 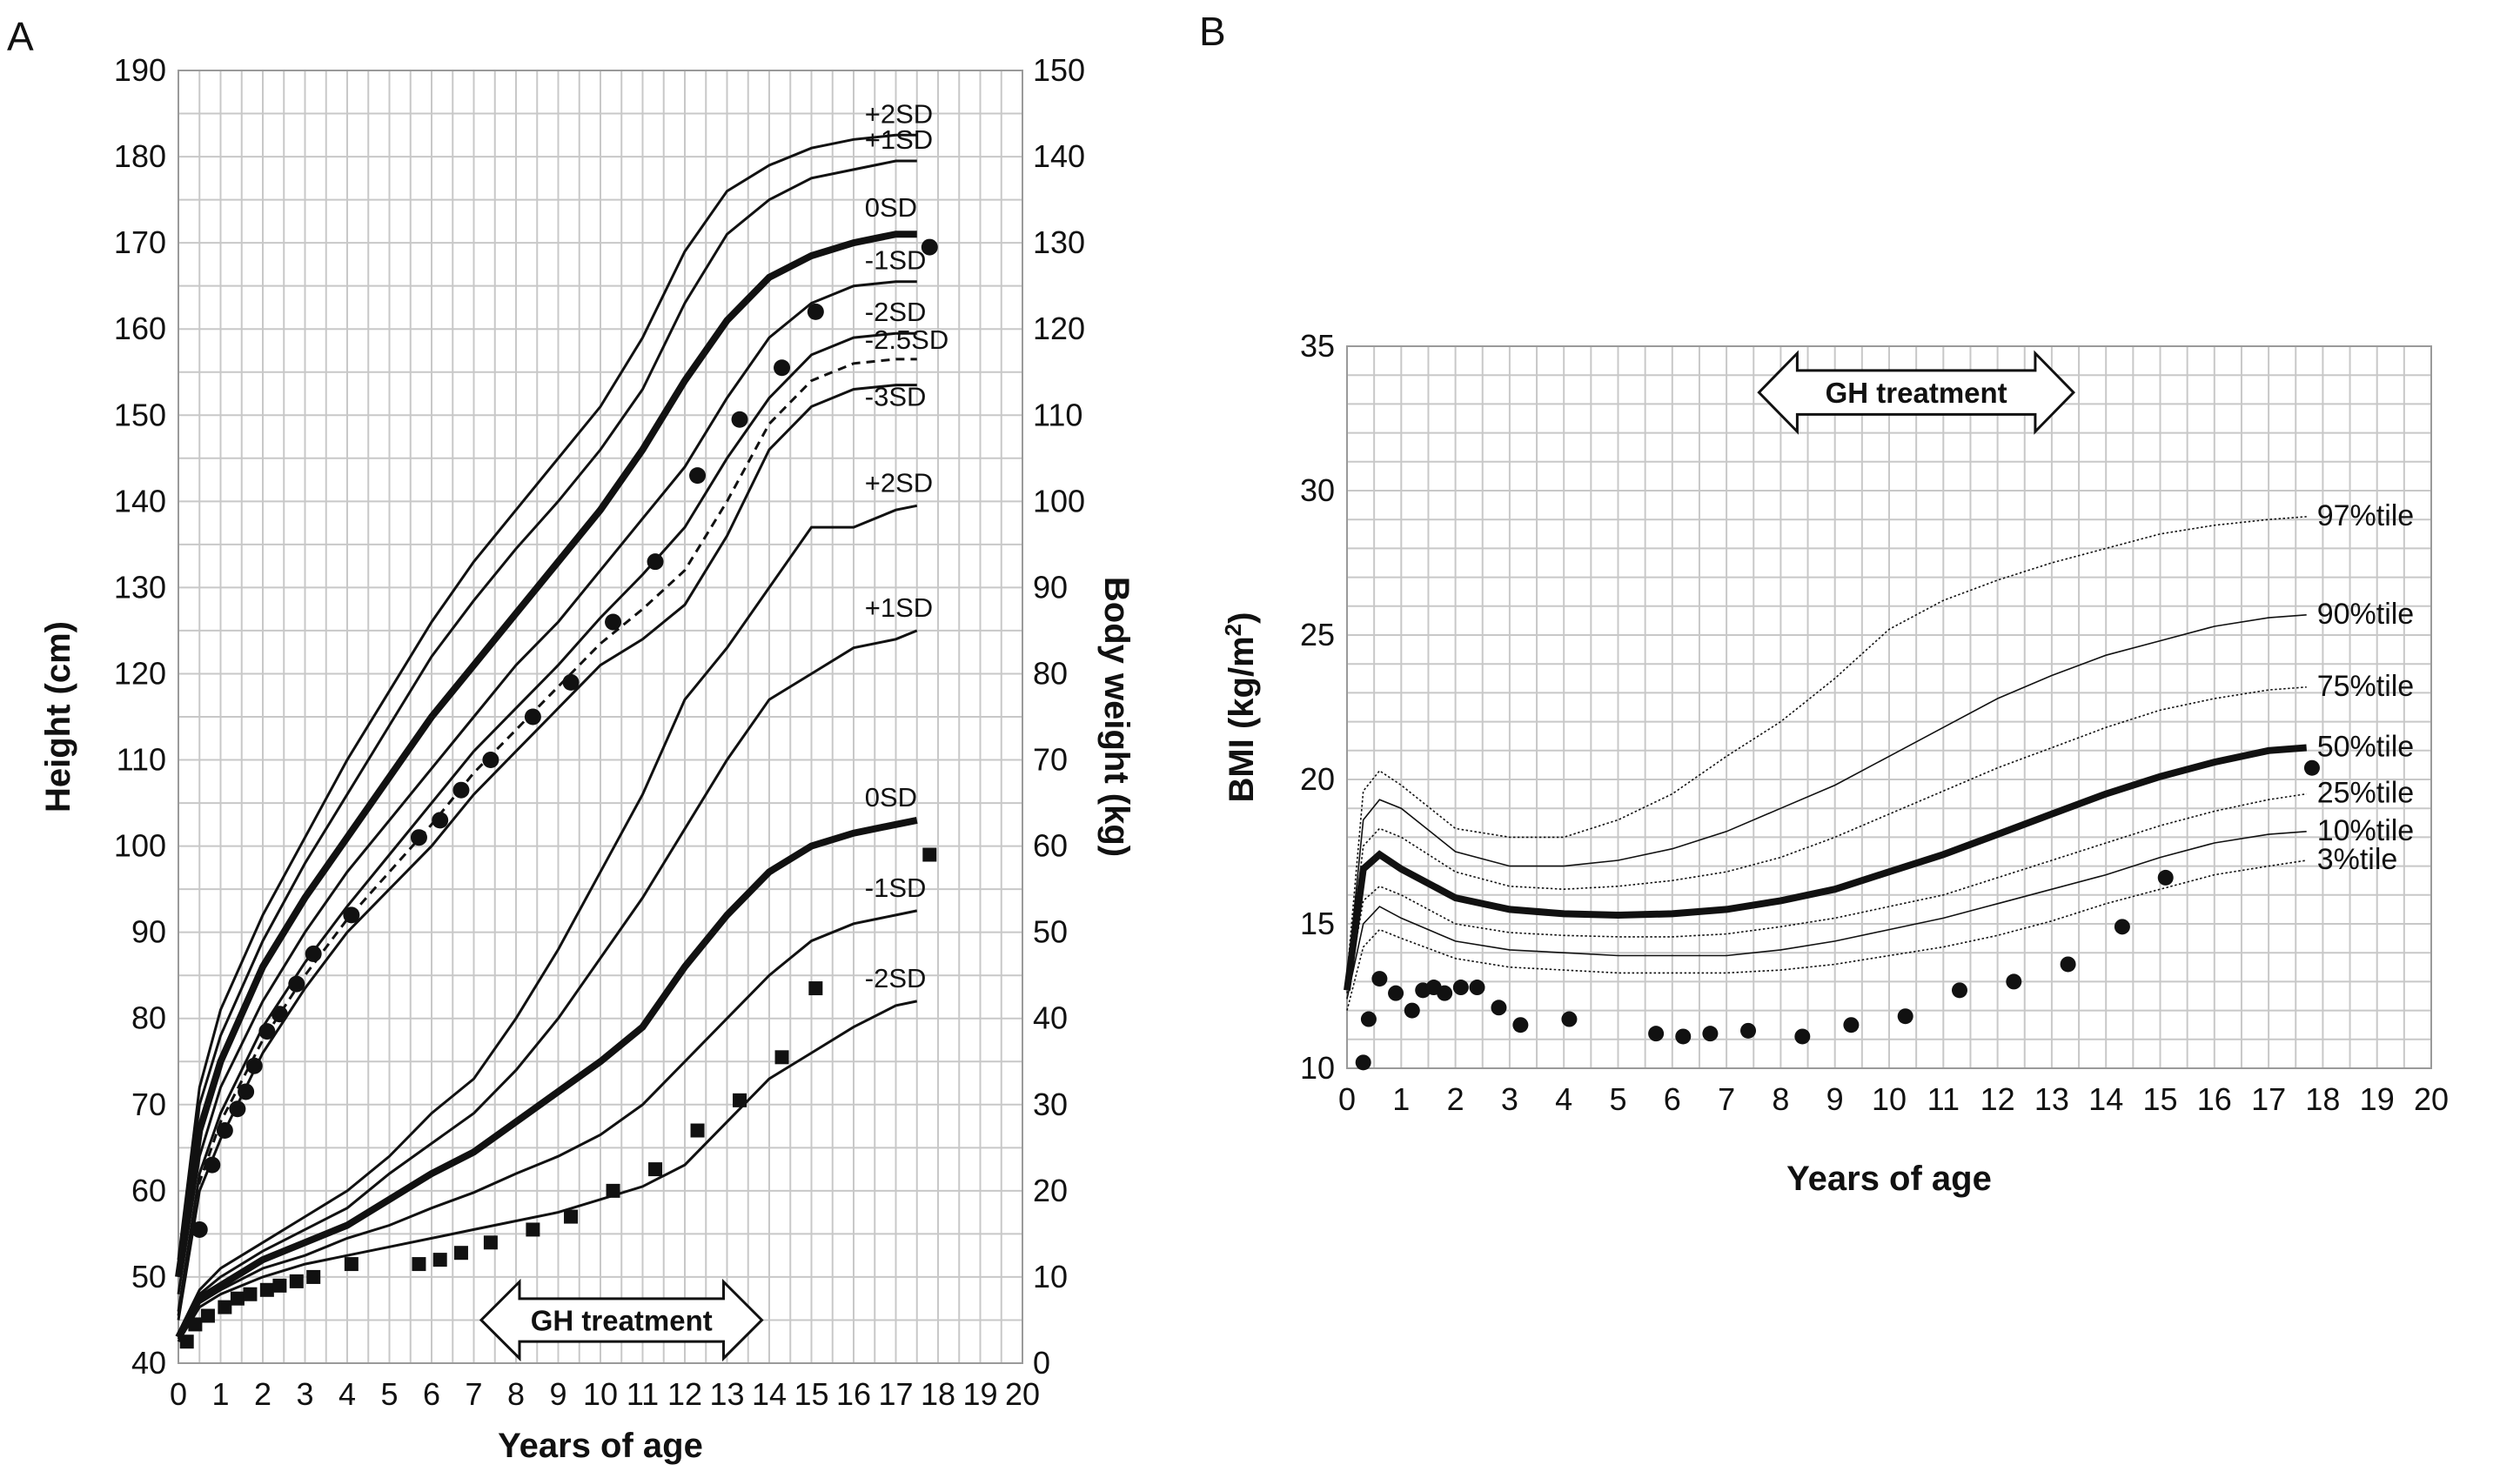 I want to click on bmi-curve-label: 3%tile, so click(x=2357, y=859).